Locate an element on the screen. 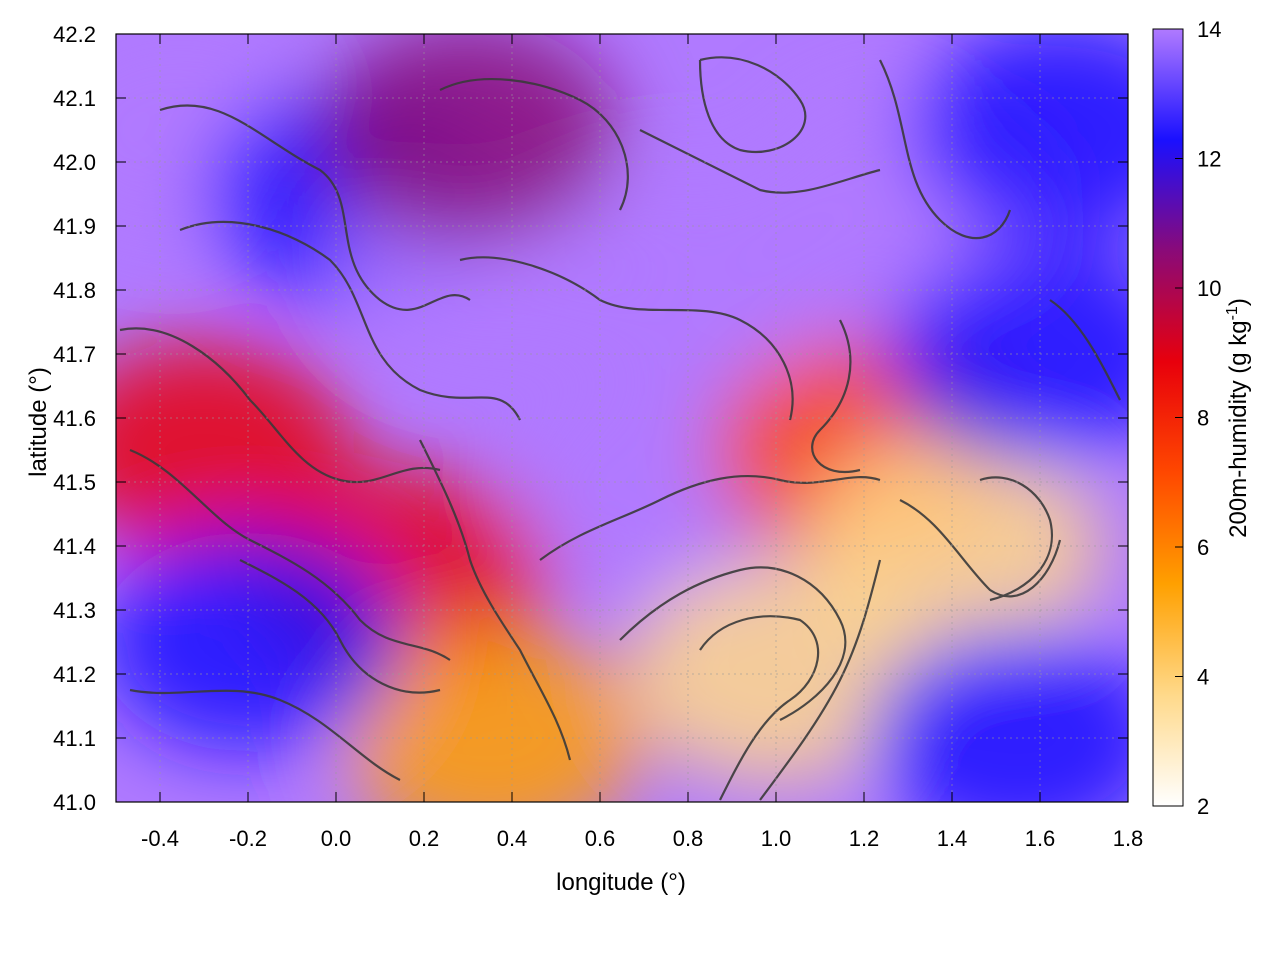 The height and width of the screenshot is (960, 1280). x-tick-label: 1.4 is located at coordinates (952, 838).